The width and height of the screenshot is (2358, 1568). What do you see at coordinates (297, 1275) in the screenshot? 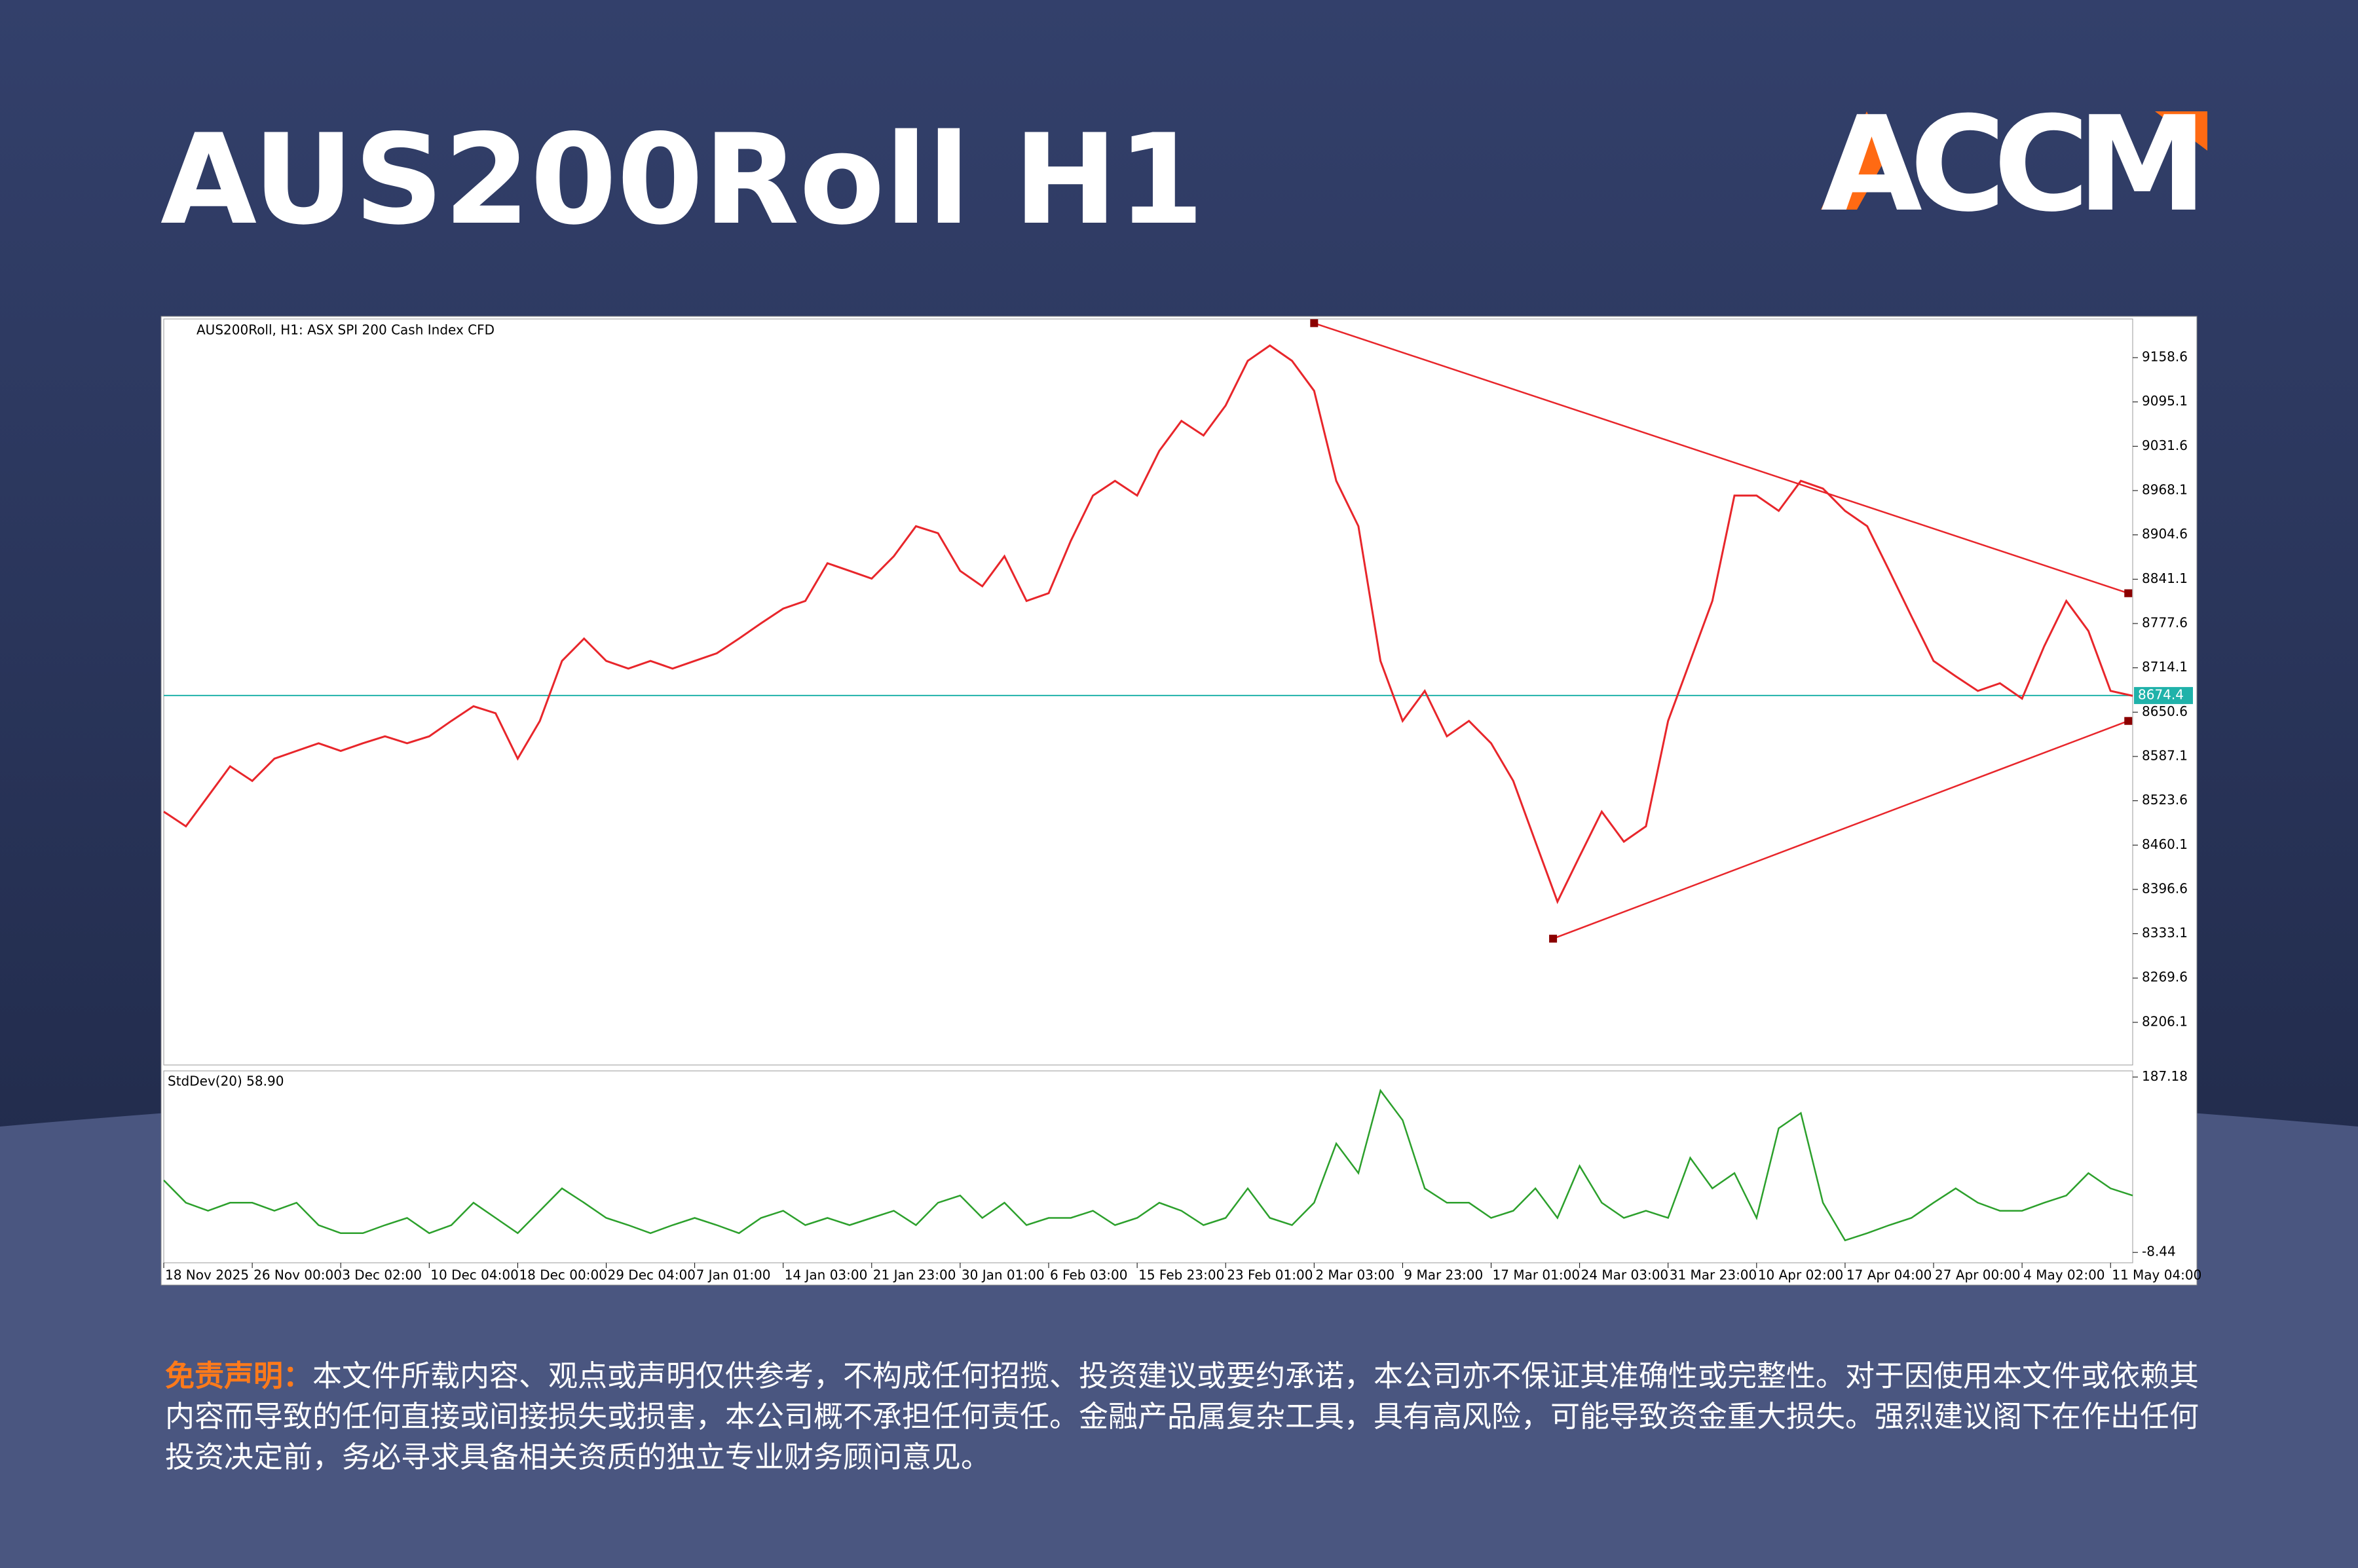
I see `x-tick-label: 26 Nov 00:00` at bounding box center [297, 1275].